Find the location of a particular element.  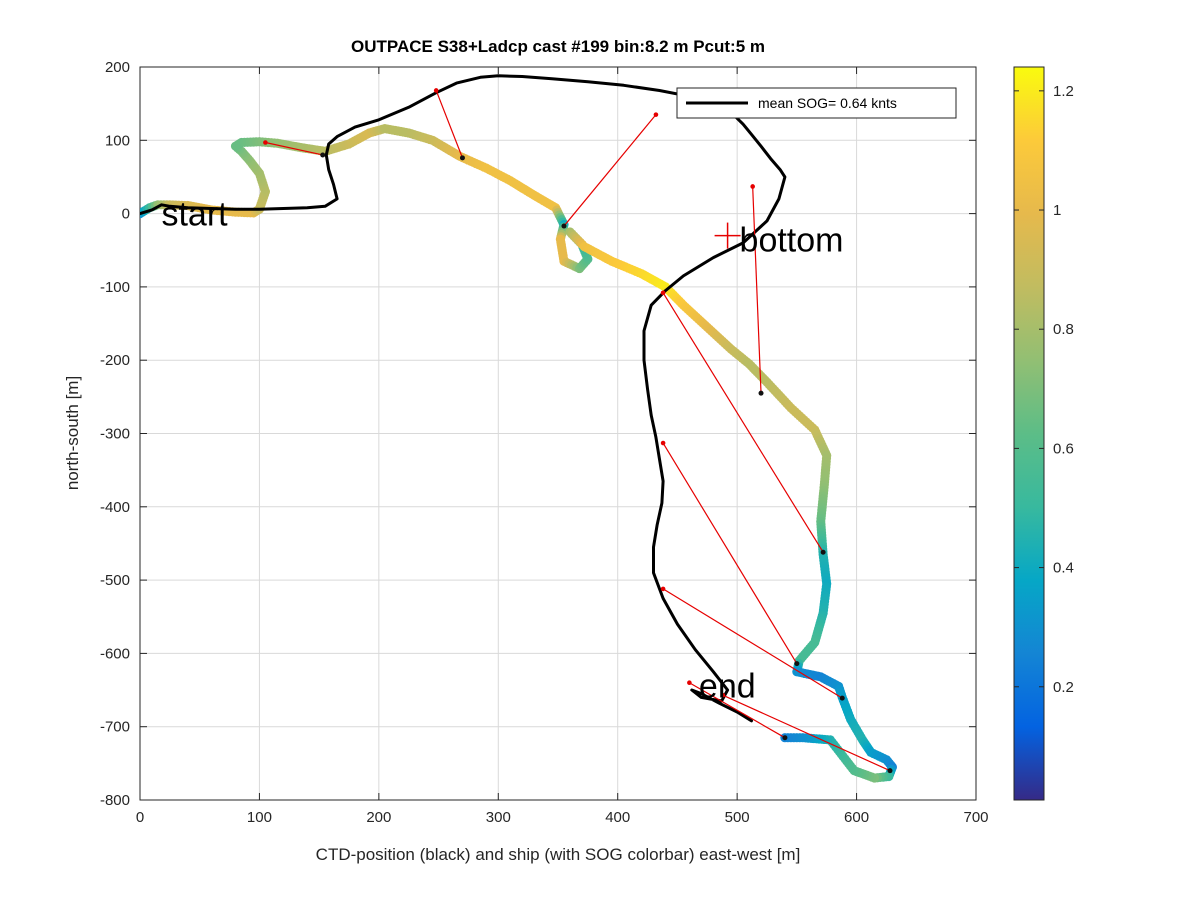

y-tick-label: 200 is located at coordinates (117, 67).